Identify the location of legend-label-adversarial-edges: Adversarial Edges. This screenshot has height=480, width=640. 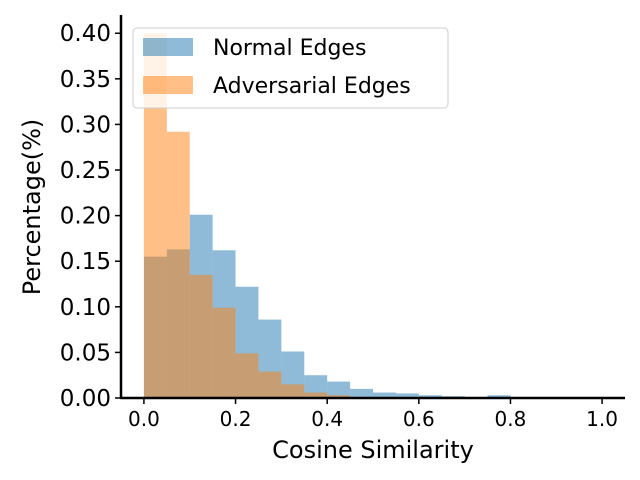
(312, 86).